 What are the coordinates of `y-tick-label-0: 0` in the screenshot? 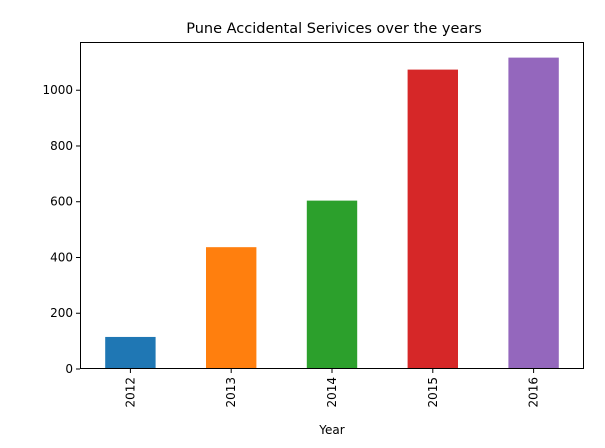 It's located at (69, 369).